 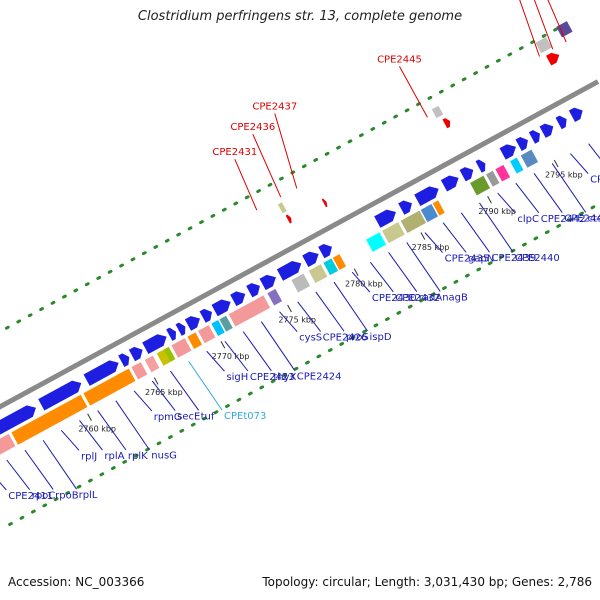 What do you see at coordinates (8, 444) in the screenshot?
I see `inner-block-2-shape` at bounding box center [8, 444].